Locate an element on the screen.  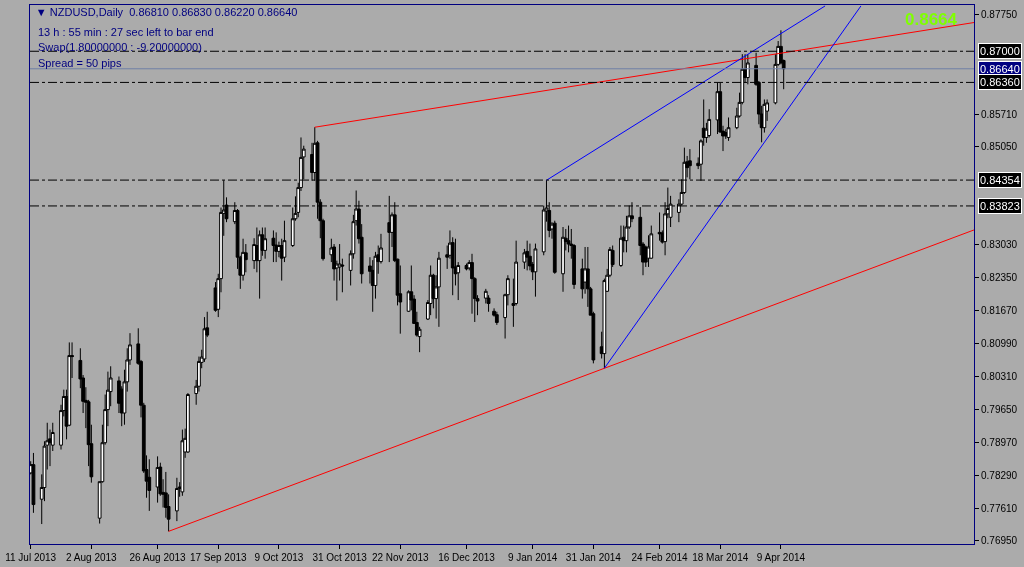
x-tick-label: 26 Aug 2013 is located at coordinates (158, 557).